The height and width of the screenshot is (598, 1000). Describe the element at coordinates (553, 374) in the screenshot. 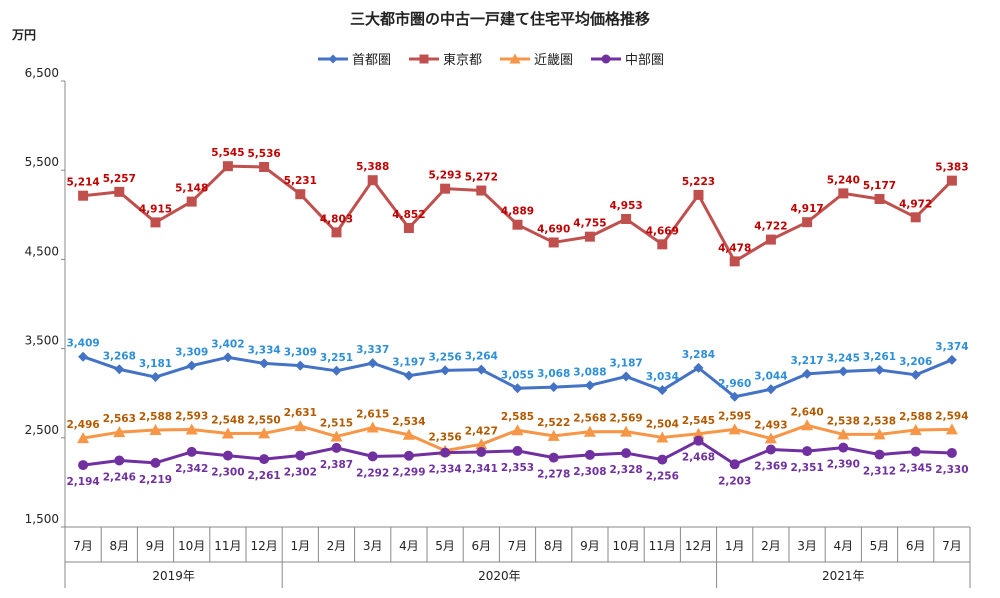

I see `data-label: 3,068` at that location.